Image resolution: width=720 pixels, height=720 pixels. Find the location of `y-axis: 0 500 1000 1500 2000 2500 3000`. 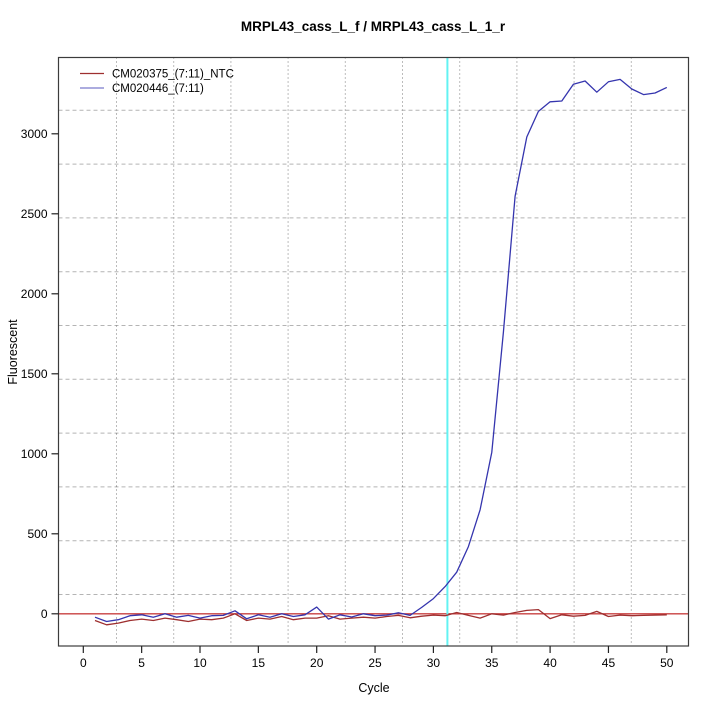

y-axis: 0 500 1000 1500 2000 2500 3000 is located at coordinates (40, 374).